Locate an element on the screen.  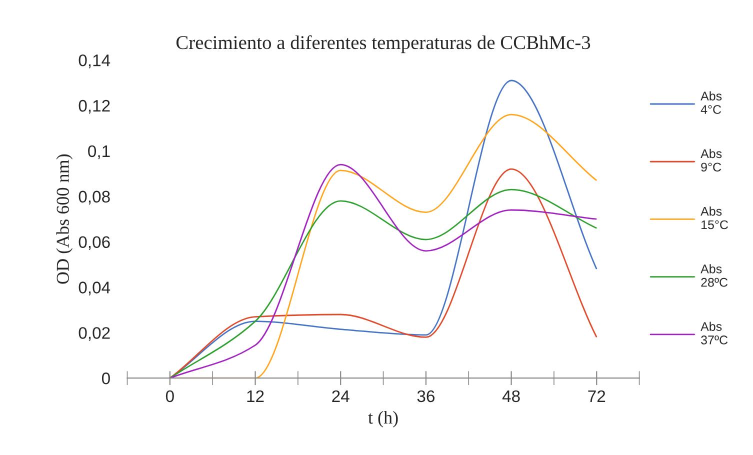
y-tick-label: 0,02 is located at coordinates (94, 334).